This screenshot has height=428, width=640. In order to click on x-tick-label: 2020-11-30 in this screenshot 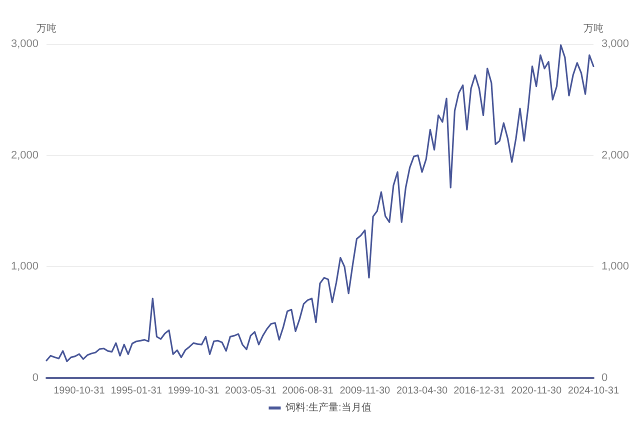, I will do `click(536, 391)`.